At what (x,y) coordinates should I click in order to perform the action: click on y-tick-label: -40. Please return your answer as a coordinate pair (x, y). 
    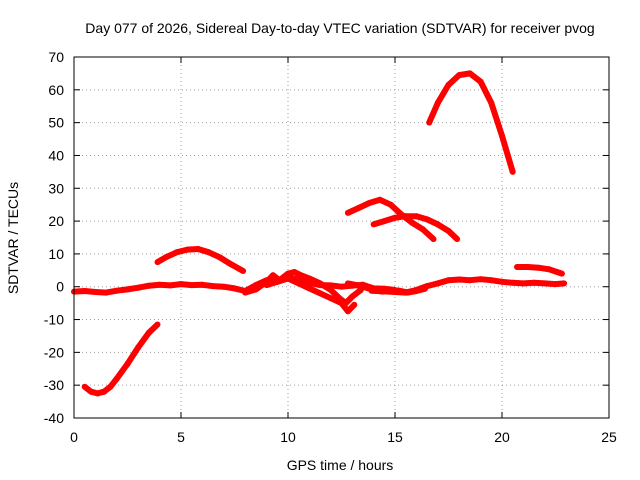
    Looking at the image, I should click on (54, 418).